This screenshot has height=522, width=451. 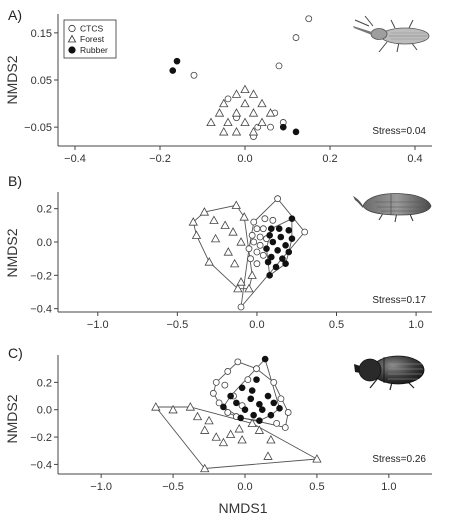 I want to click on hull-forest-c, so click(x=236, y=437).